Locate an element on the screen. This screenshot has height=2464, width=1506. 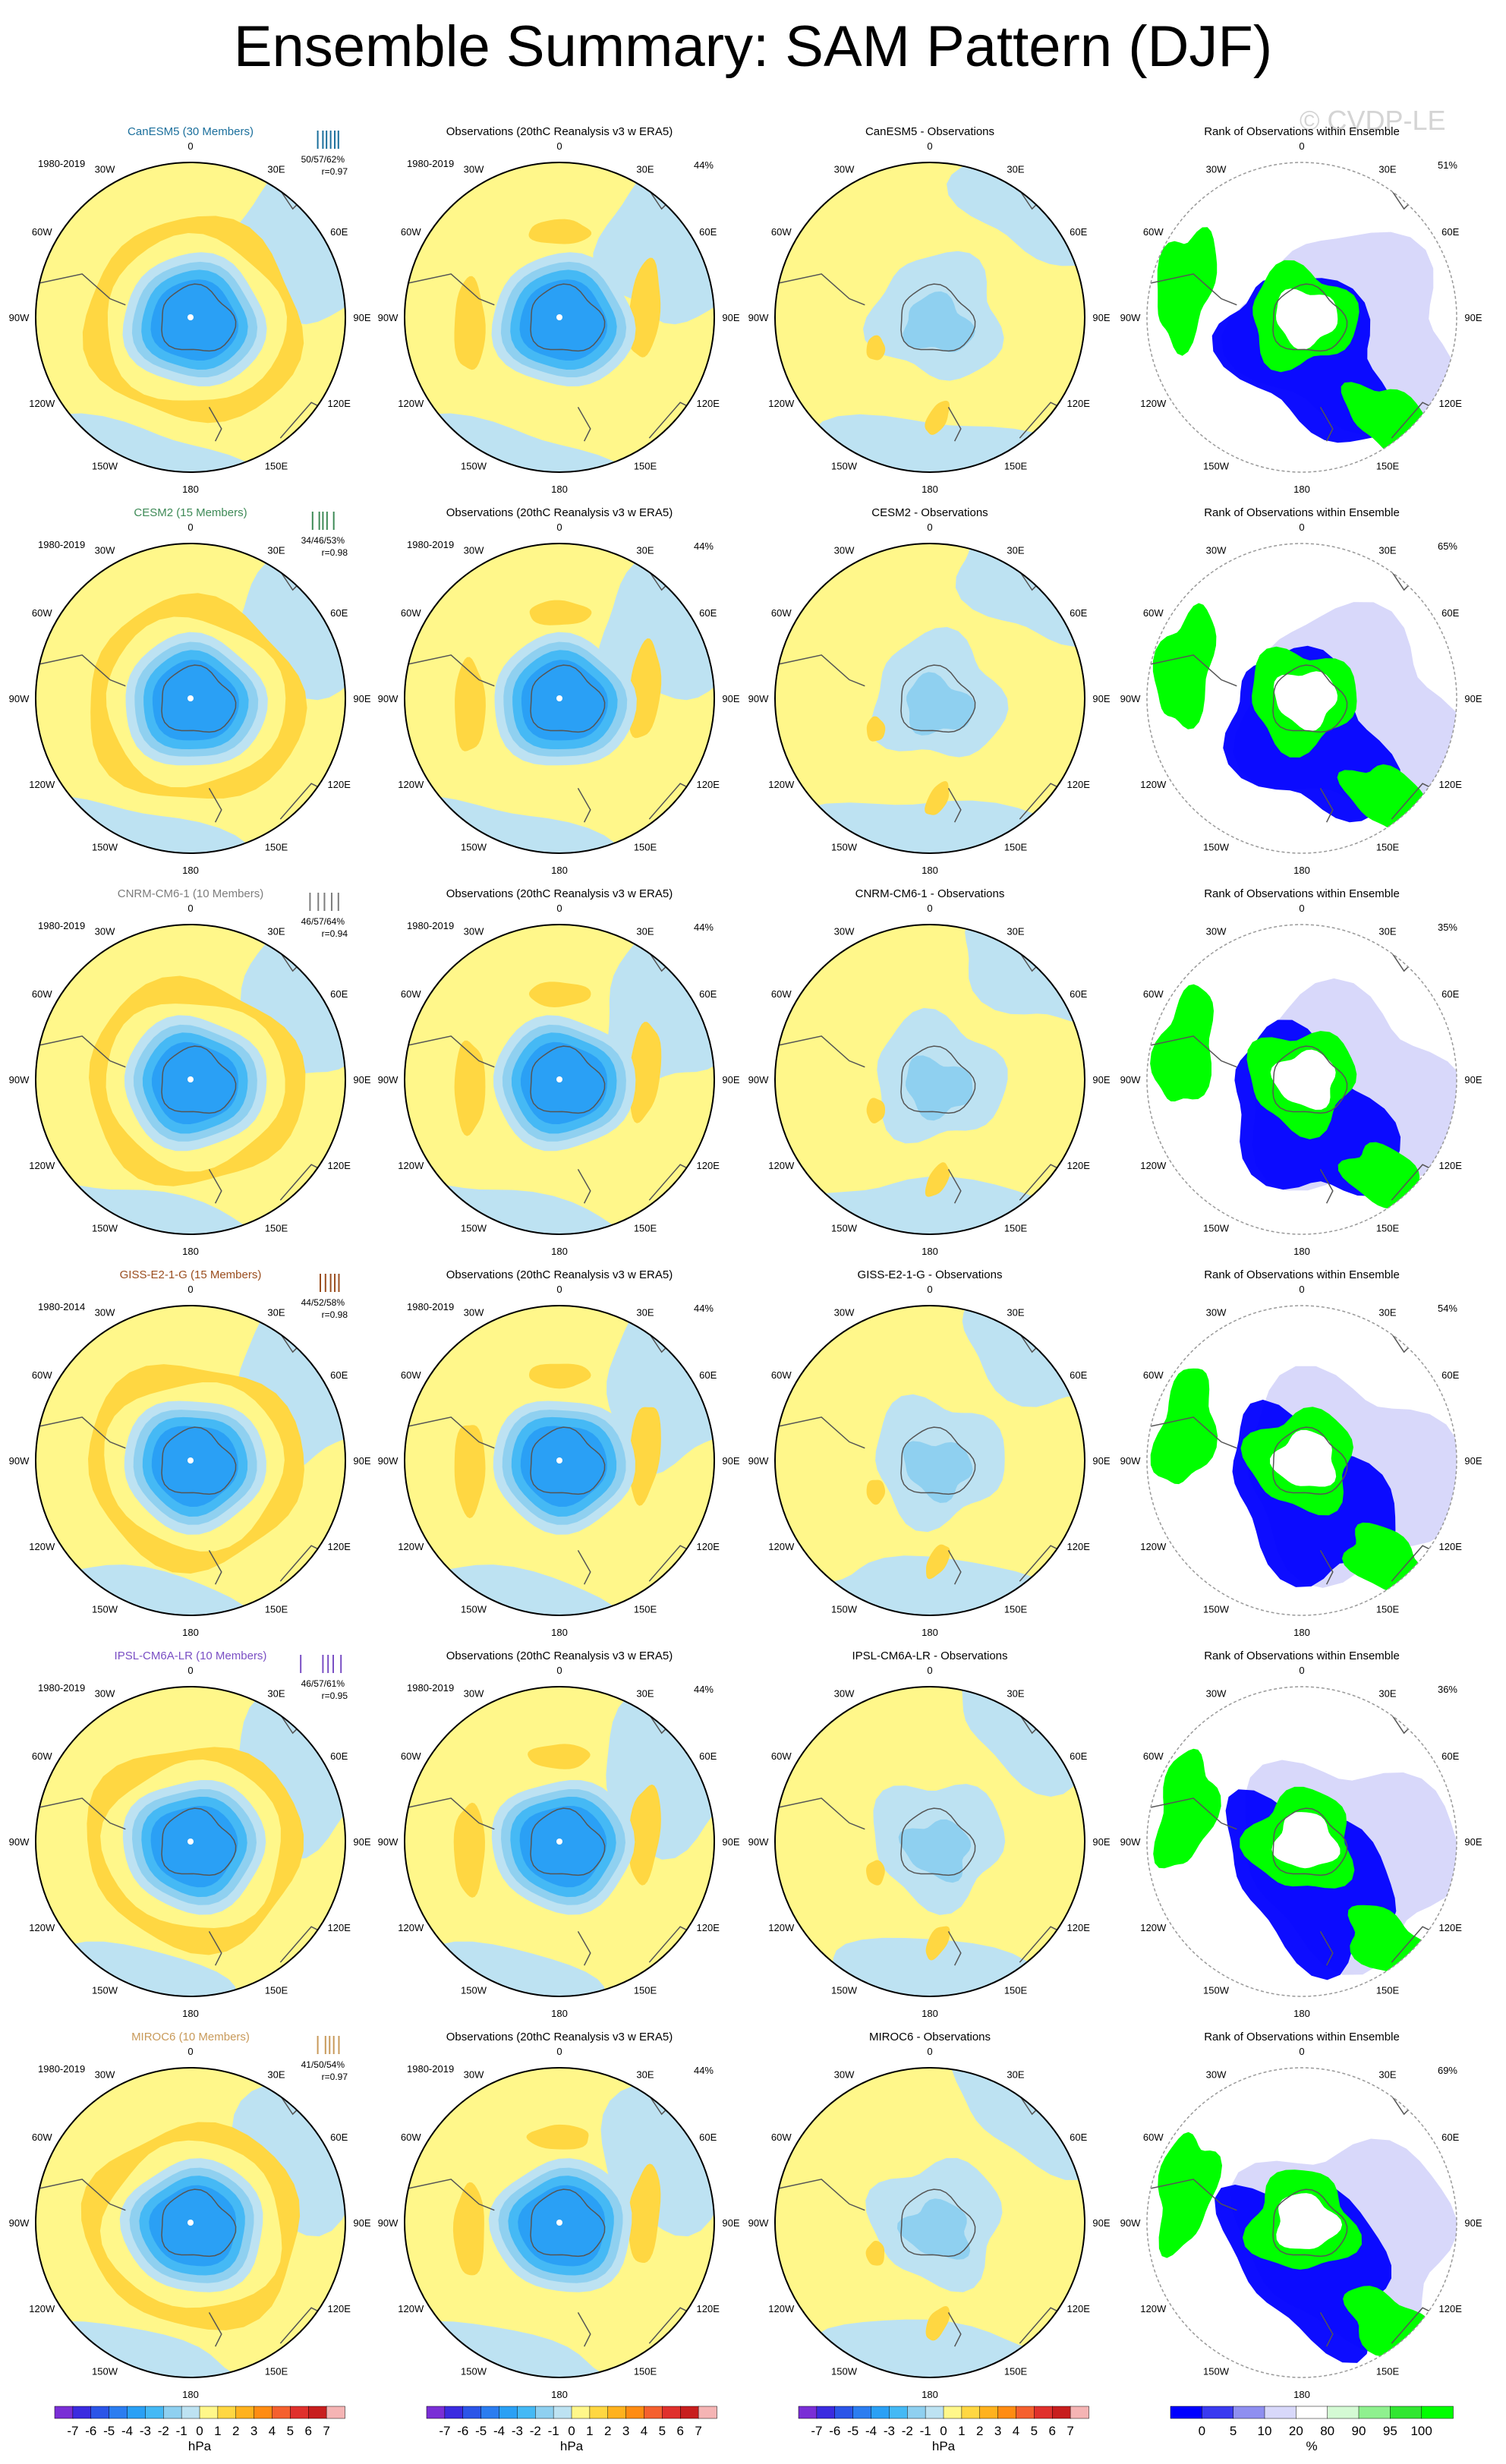
colorbar-tick-label: 0 is located at coordinates (571, 2431).